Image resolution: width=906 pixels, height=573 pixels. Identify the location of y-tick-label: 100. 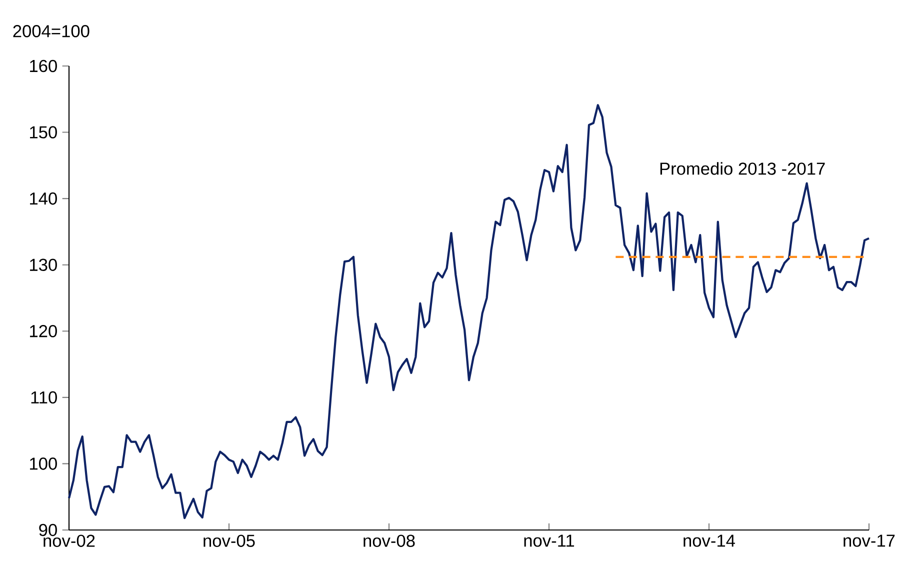
(43, 464).